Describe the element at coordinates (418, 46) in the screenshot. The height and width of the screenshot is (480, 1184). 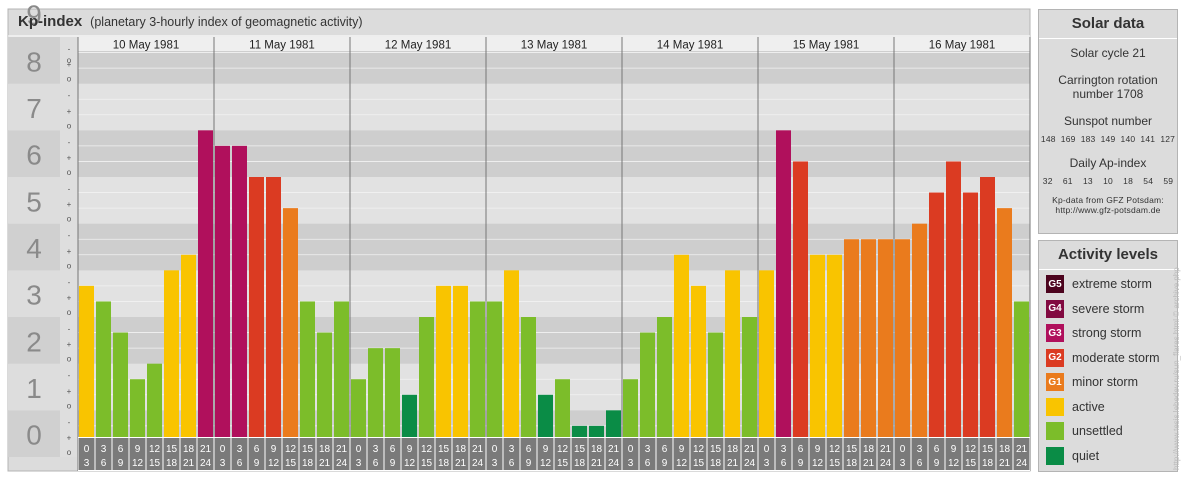
I see `day-label: 12 May 1981` at that location.